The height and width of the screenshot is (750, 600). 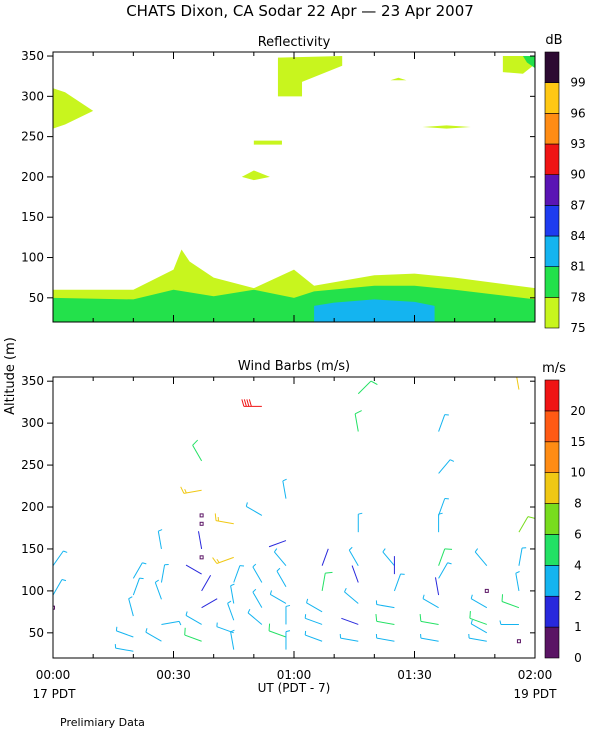 What do you see at coordinates (554, 368) in the screenshot?
I see `wind-unit-label: m/s` at bounding box center [554, 368].